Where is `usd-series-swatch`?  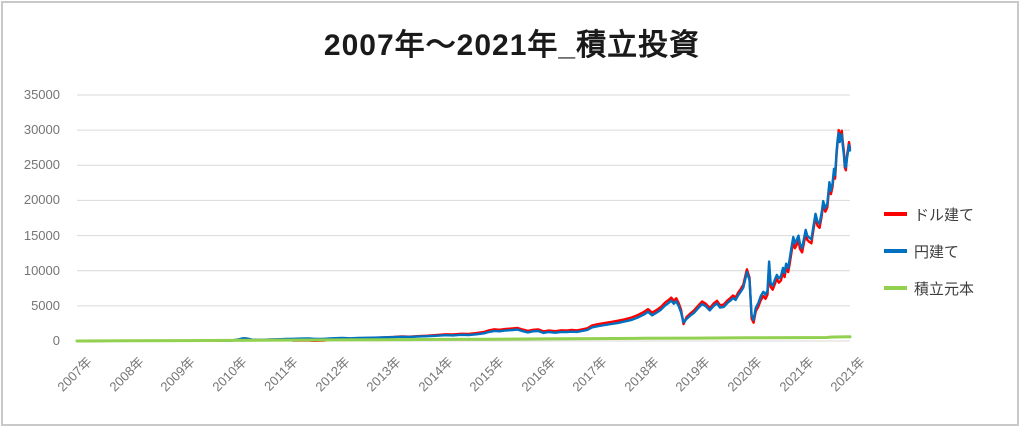
usd-series-swatch is located at coordinates (895, 214).